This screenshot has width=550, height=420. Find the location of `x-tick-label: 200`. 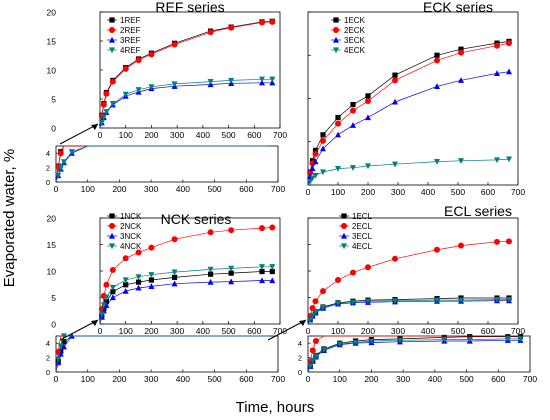

x-tick-label: 200 is located at coordinates (151, 331).